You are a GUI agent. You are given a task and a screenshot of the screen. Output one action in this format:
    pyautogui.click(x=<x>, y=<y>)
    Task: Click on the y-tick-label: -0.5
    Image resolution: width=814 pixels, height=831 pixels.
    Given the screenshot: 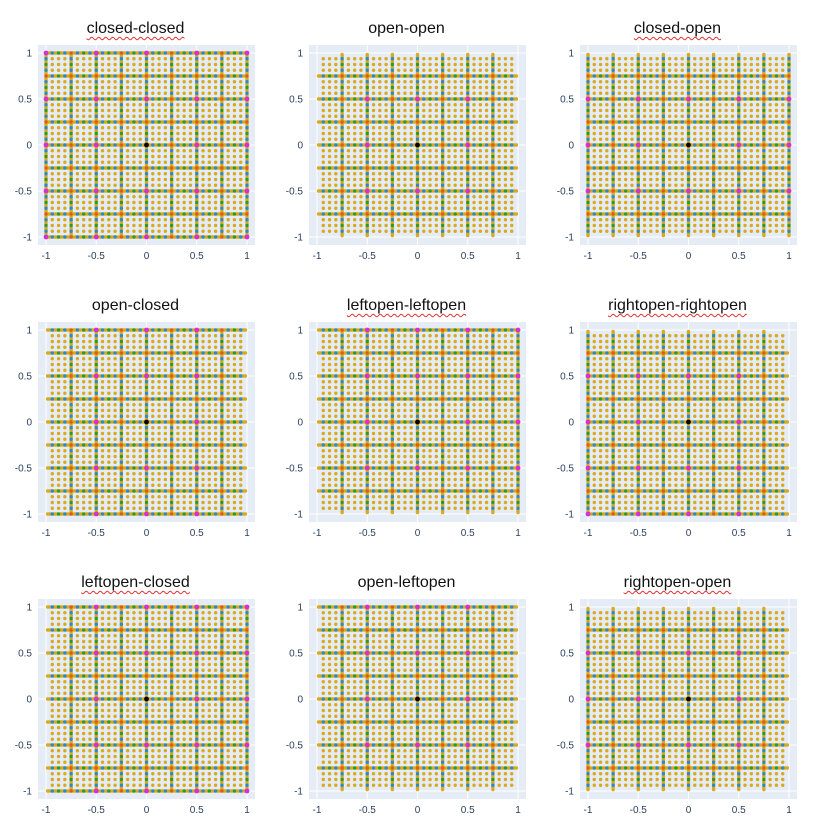 What is the action you would take?
    pyautogui.click(x=295, y=192)
    